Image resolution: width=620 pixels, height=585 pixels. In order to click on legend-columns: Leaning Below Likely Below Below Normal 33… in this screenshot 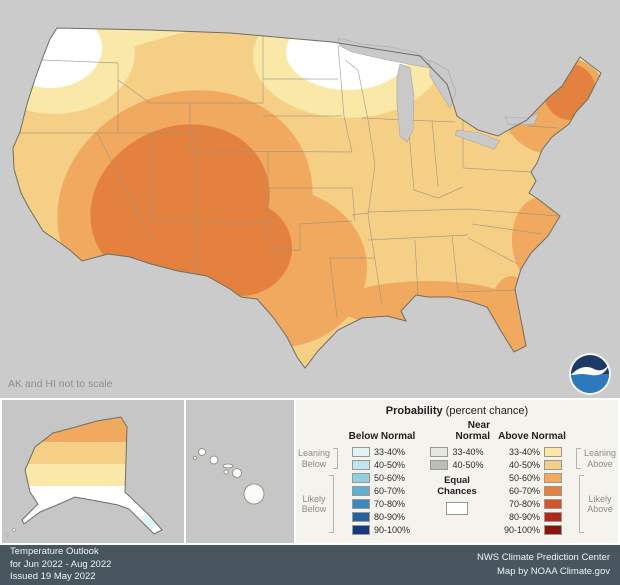, I will do `click(457, 478)`.